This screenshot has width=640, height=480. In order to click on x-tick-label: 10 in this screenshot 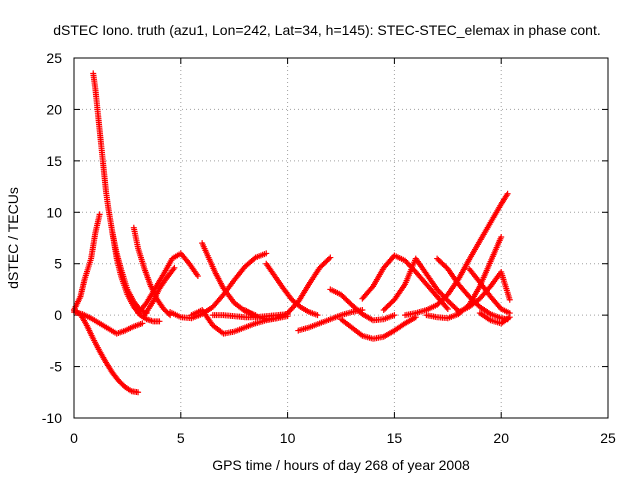, I will do `click(288, 438)`.